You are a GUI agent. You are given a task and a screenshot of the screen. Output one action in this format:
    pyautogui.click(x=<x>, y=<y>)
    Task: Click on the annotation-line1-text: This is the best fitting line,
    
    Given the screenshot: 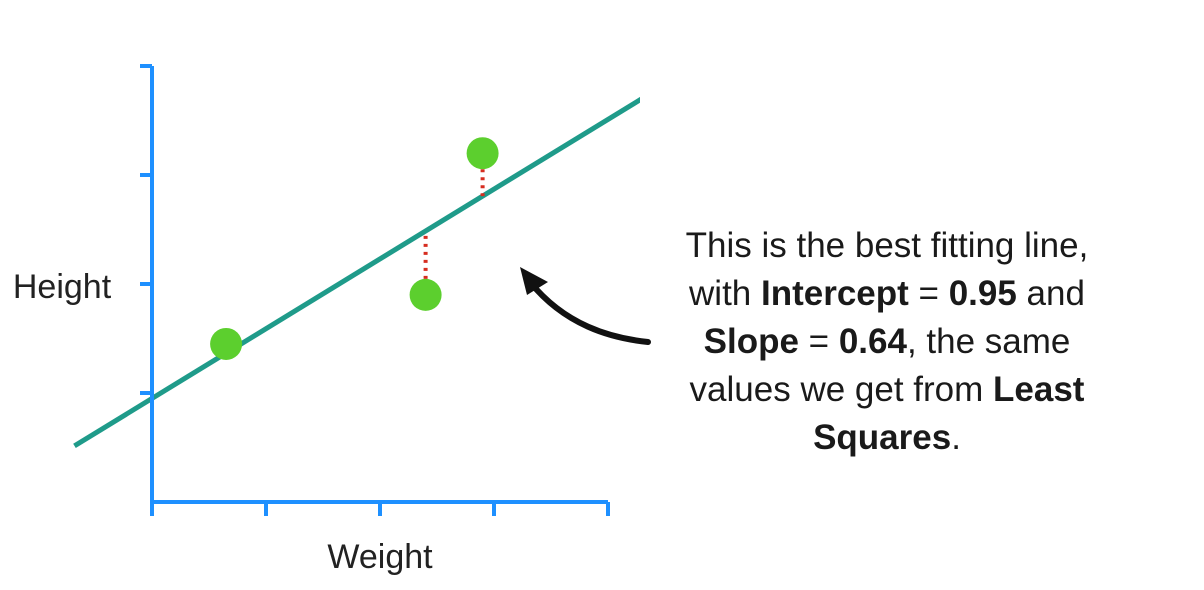 What is the action you would take?
    pyautogui.click(x=887, y=245)
    